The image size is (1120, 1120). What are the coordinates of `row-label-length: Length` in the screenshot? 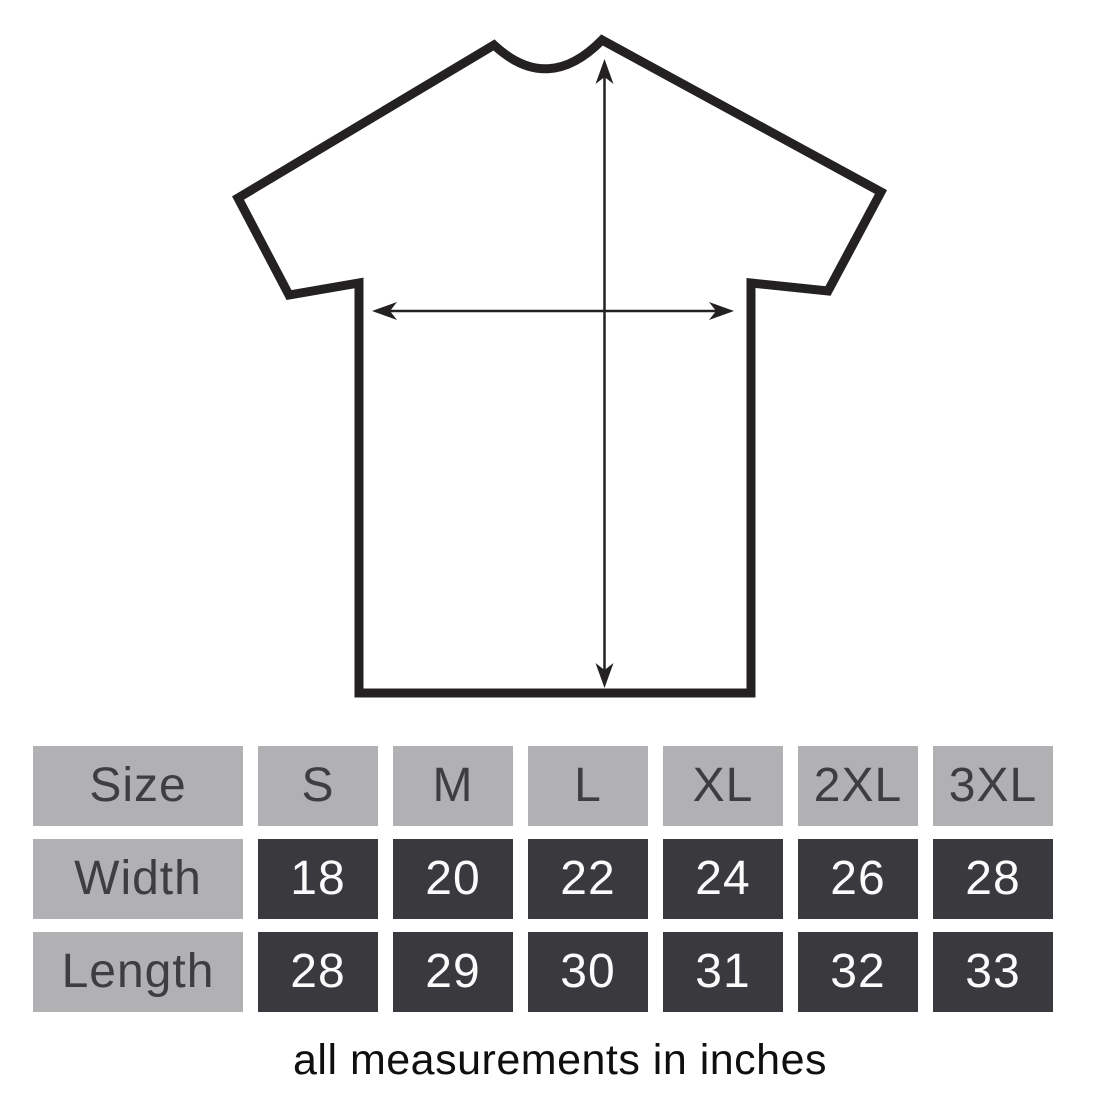 It's located at (138, 972).